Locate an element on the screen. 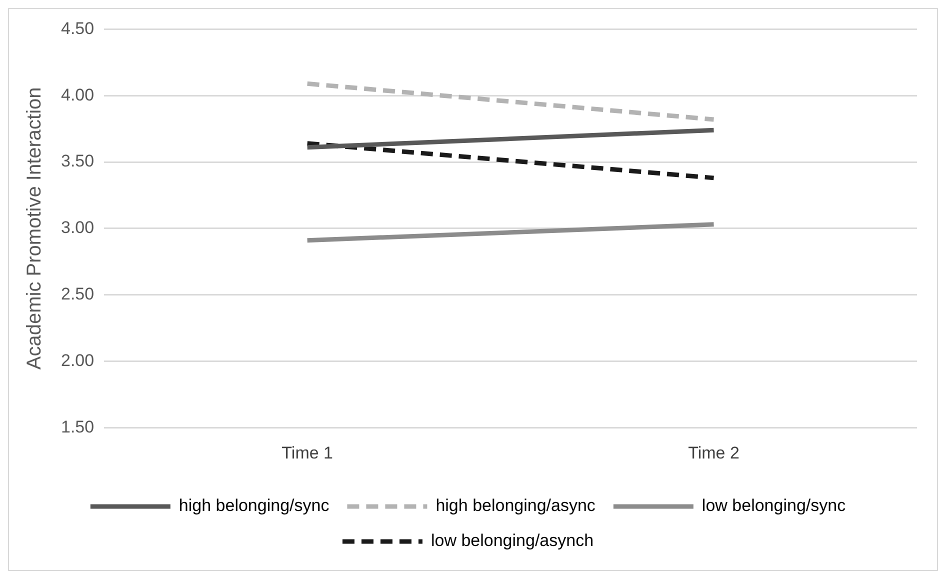 This screenshot has width=948, height=579. x-tick-label: Time 2 is located at coordinates (714, 452).